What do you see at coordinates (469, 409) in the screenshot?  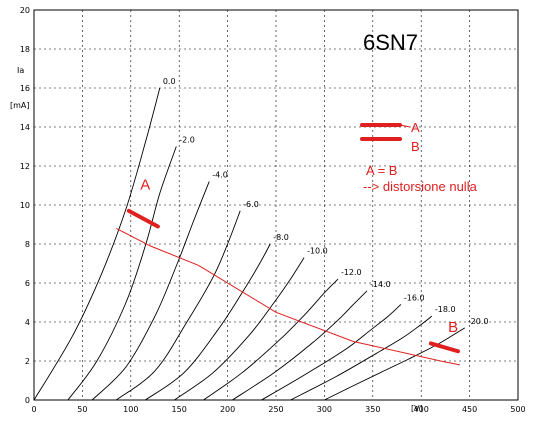 I see `x-tick-label: 450` at bounding box center [469, 409].